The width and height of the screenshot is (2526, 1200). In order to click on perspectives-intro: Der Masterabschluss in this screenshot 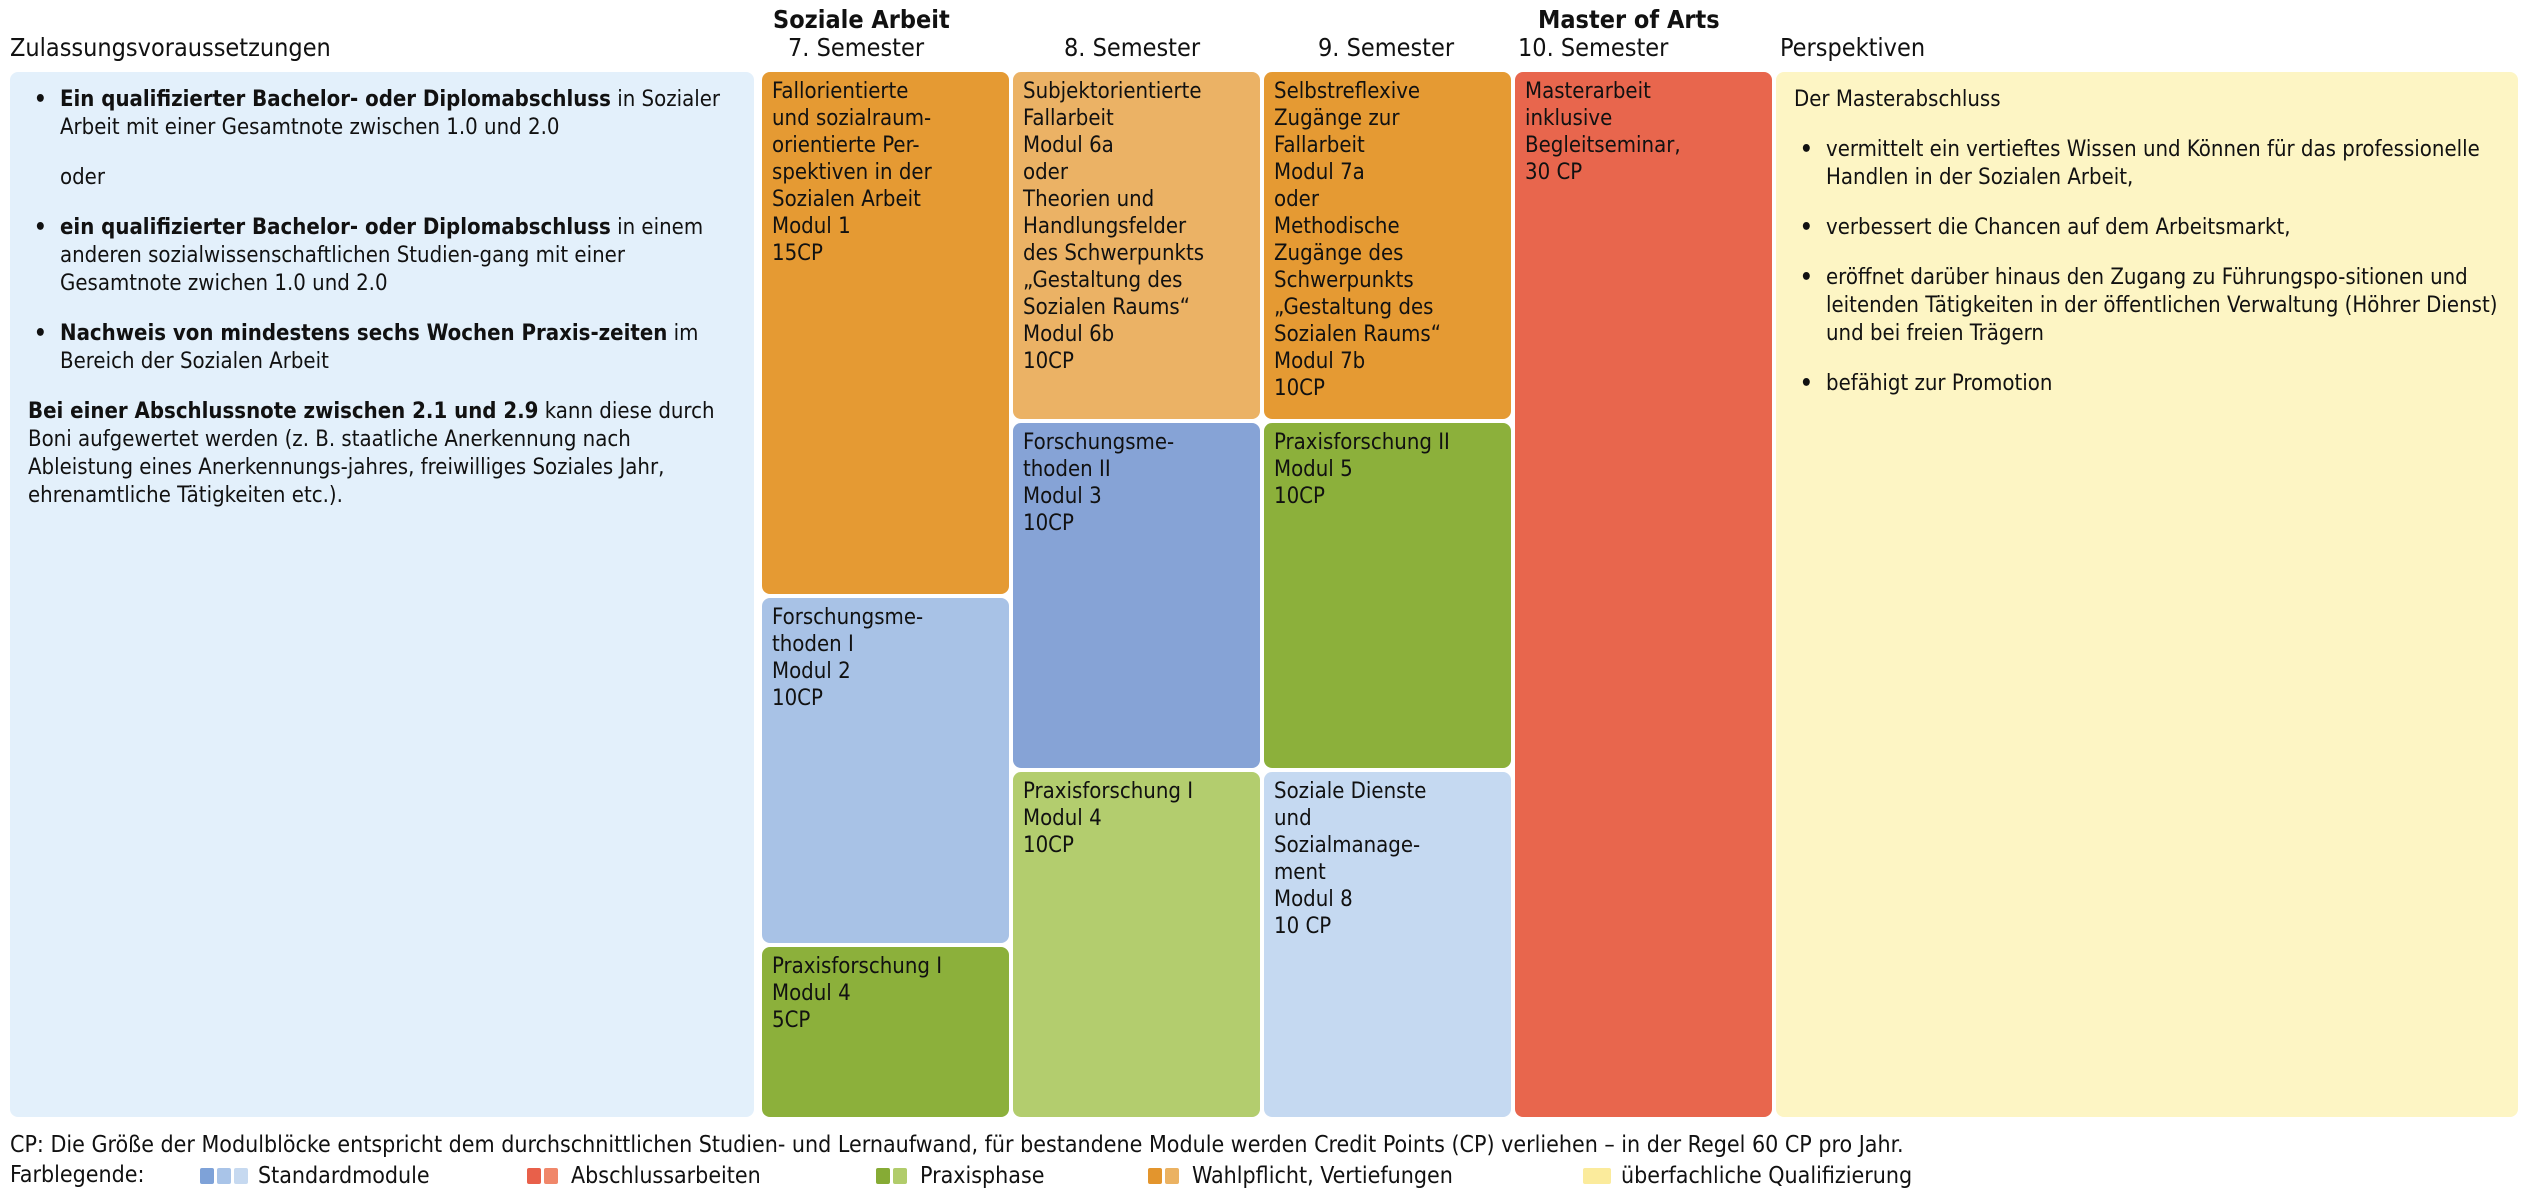, I will do `click(1897, 99)`.